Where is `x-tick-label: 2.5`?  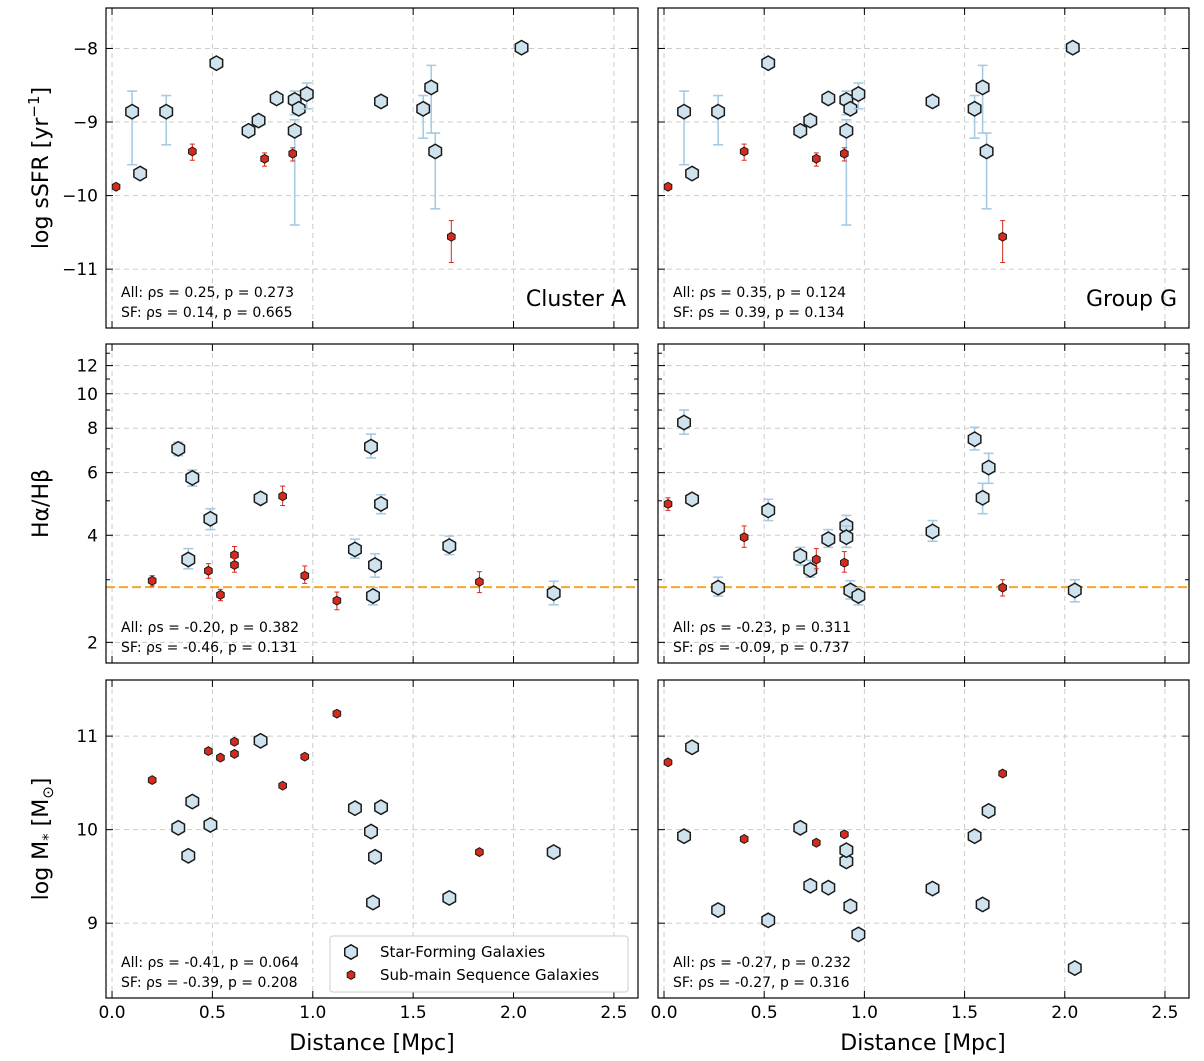
x-tick-label: 2.5 is located at coordinates (1164, 1013).